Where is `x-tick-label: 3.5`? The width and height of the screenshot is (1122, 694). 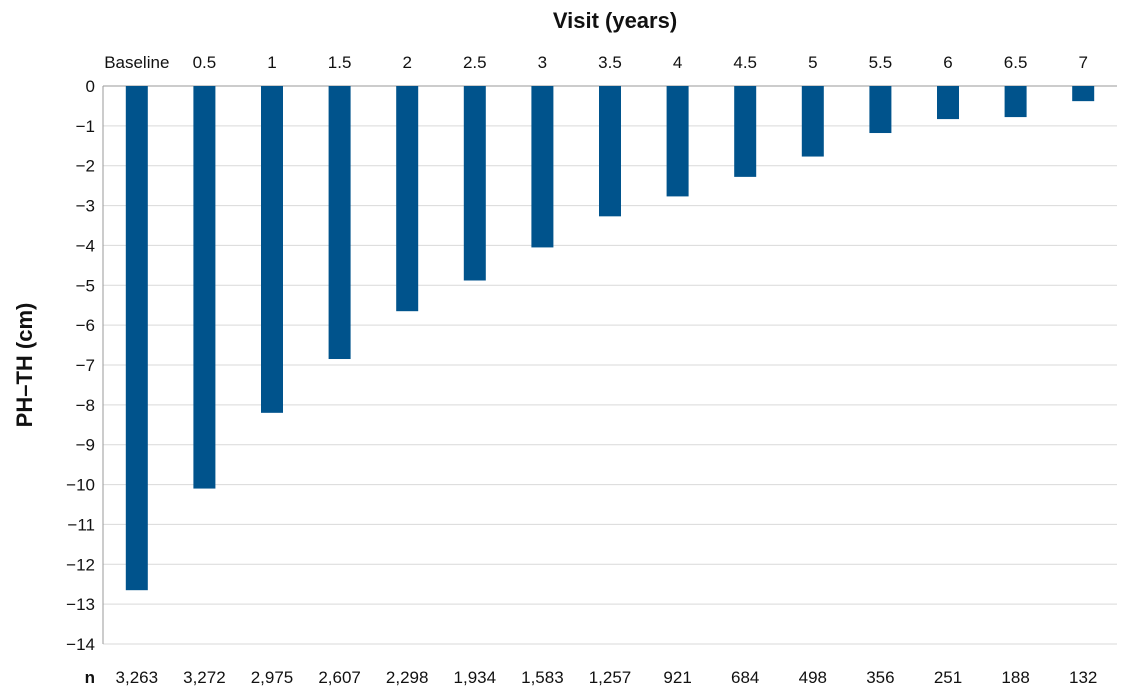 x-tick-label: 3.5 is located at coordinates (610, 62).